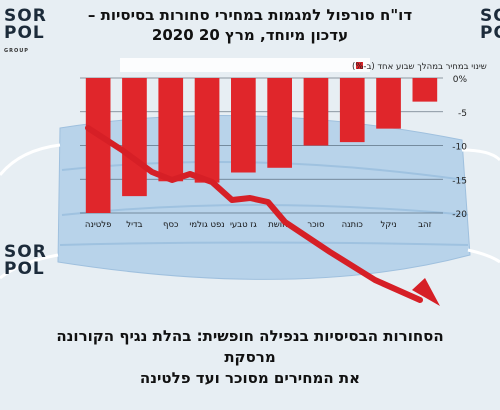 This screenshot has height=410, width=500. Describe the element at coordinates (250, 378) in the screenshot. I see `headline-line-2: את המחירים מסוכר ועד פלטינה` at that location.